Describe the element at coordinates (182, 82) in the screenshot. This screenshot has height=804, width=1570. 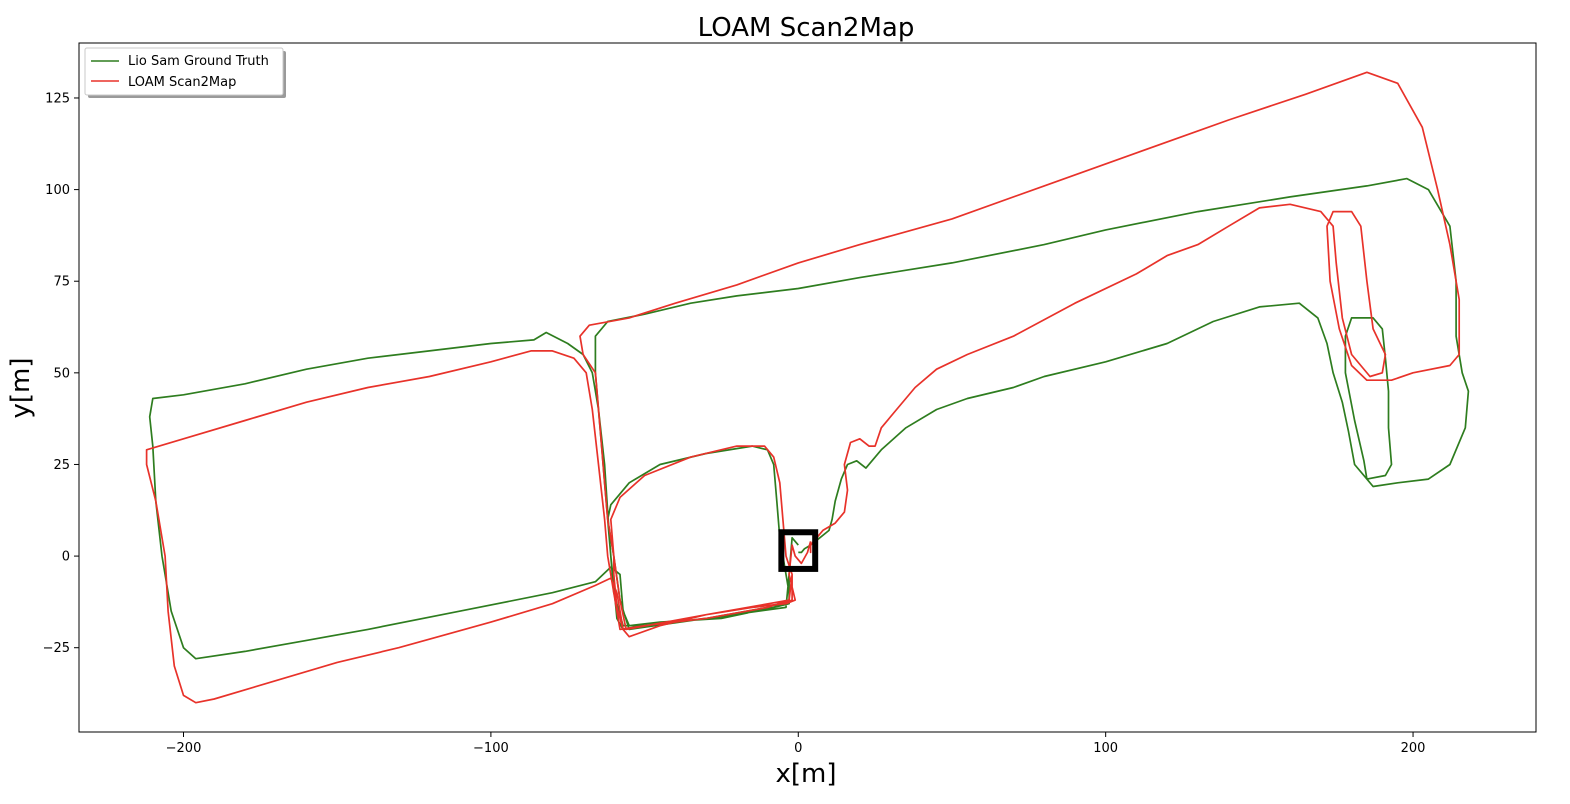
I see `legend-label-loam: LOAM Scan2Map` at that location.